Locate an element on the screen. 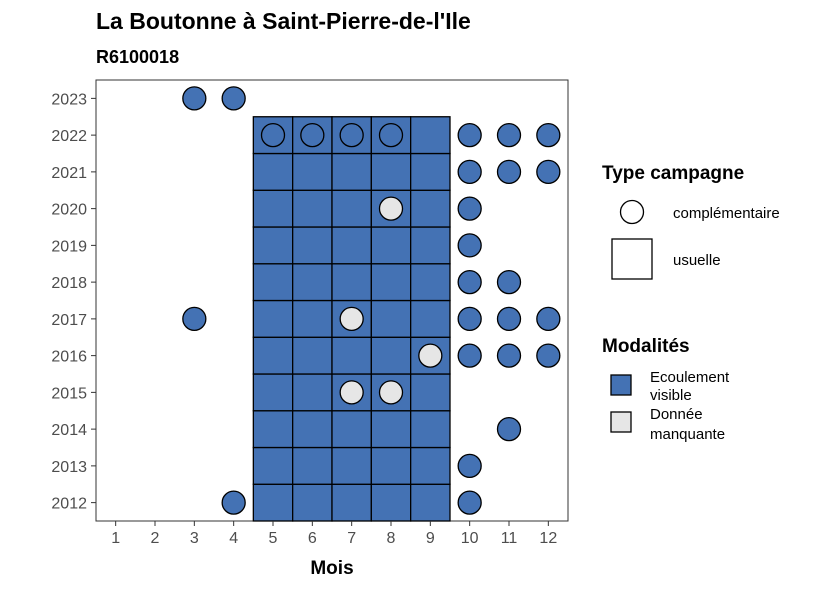 This screenshot has height=590, width=826. legend-type-title: Type campagne is located at coordinates (673, 173).